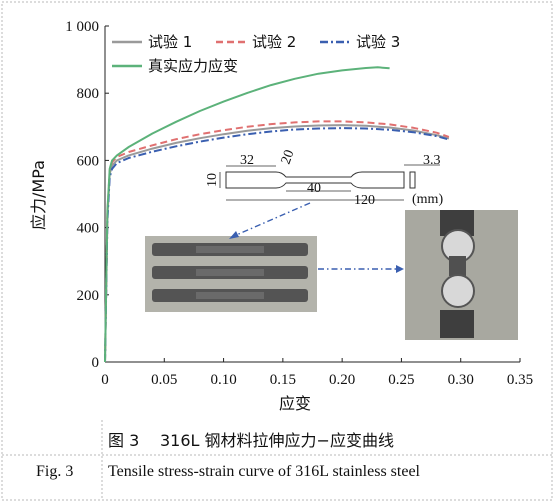  I want to click on y-tick-label: 800, so click(88, 94).